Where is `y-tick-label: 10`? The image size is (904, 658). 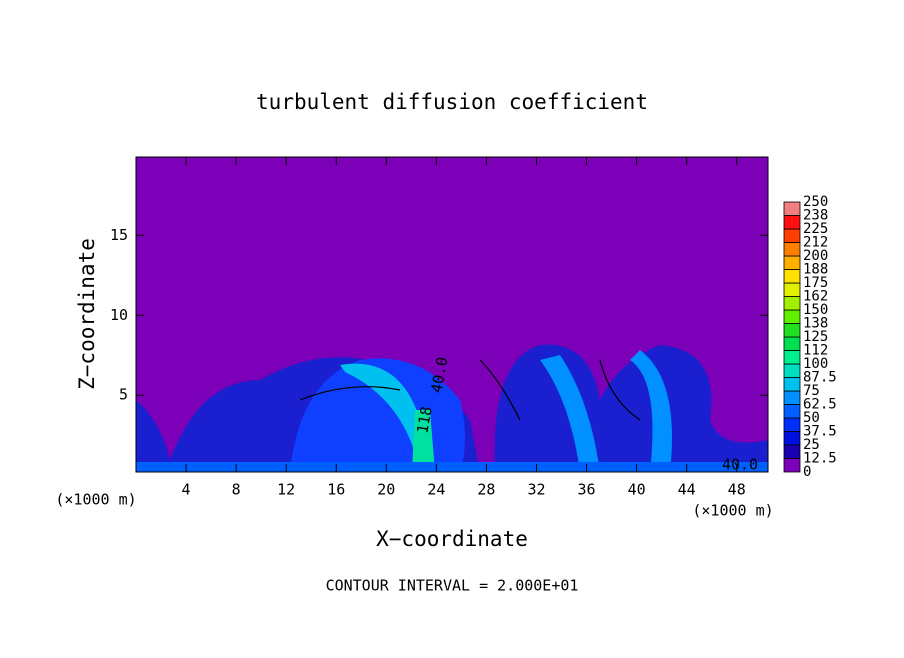 y-tick-label: 10 is located at coordinates (119, 315).